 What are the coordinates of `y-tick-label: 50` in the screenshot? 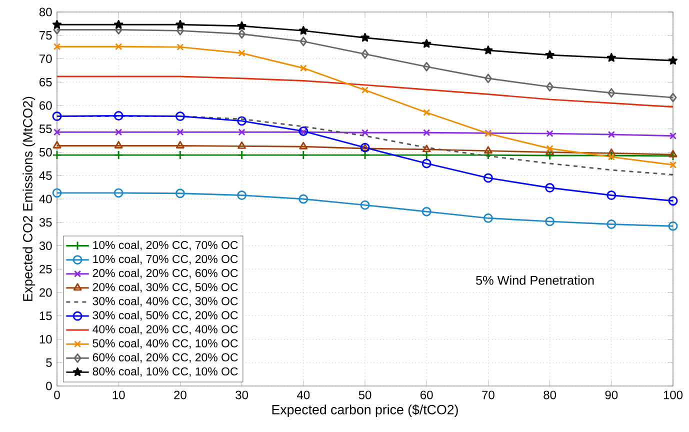 It's located at (45, 152).